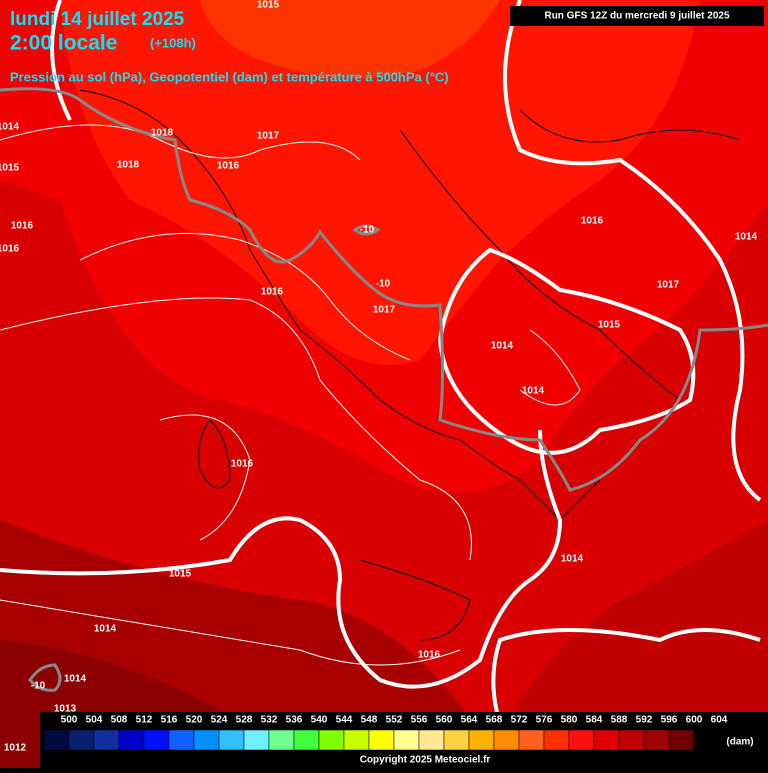 The height and width of the screenshot is (773, 768). I want to click on colorbar-label: 504, so click(94, 720).